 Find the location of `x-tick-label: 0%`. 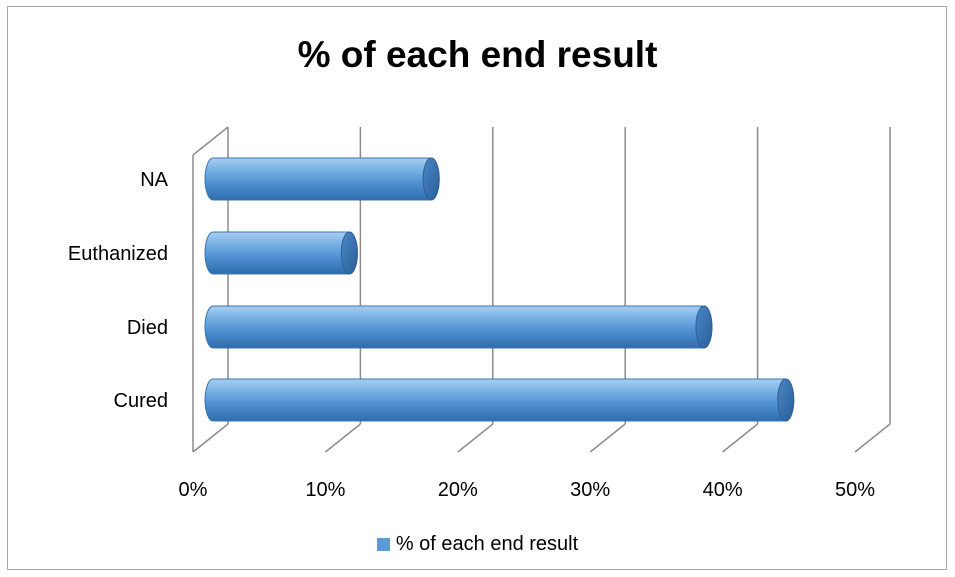

x-tick-label: 0% is located at coordinates (193, 490).